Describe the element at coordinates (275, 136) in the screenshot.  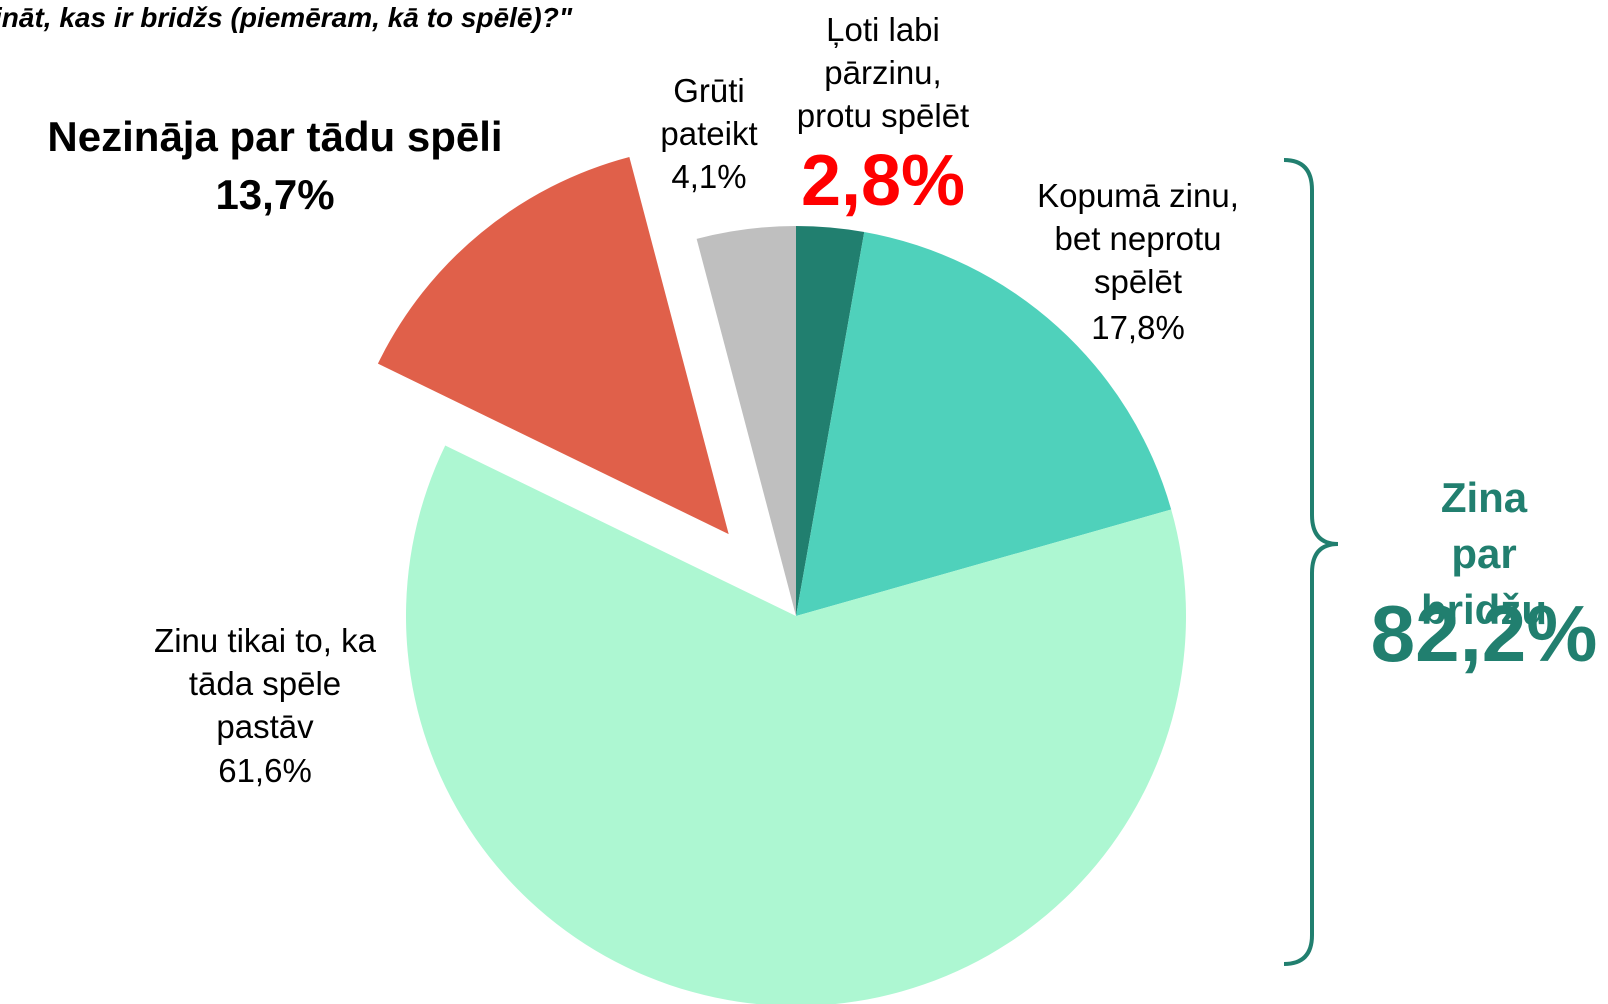
I see `slice-label: Nezināja par tādu spēli` at that location.